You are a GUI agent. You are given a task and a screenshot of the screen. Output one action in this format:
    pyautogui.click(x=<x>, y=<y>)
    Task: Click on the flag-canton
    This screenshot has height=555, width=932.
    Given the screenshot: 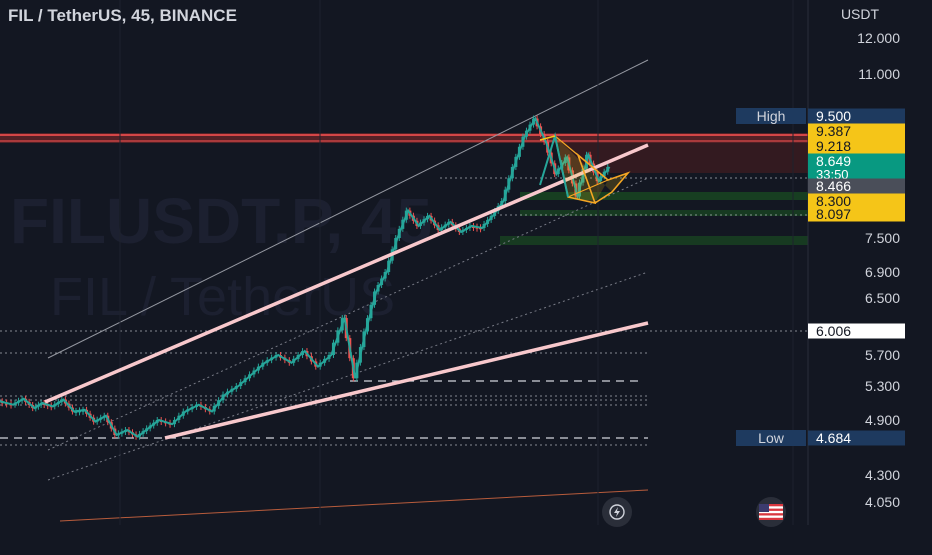 What is the action you would take?
    pyautogui.click(x=764, y=508)
    